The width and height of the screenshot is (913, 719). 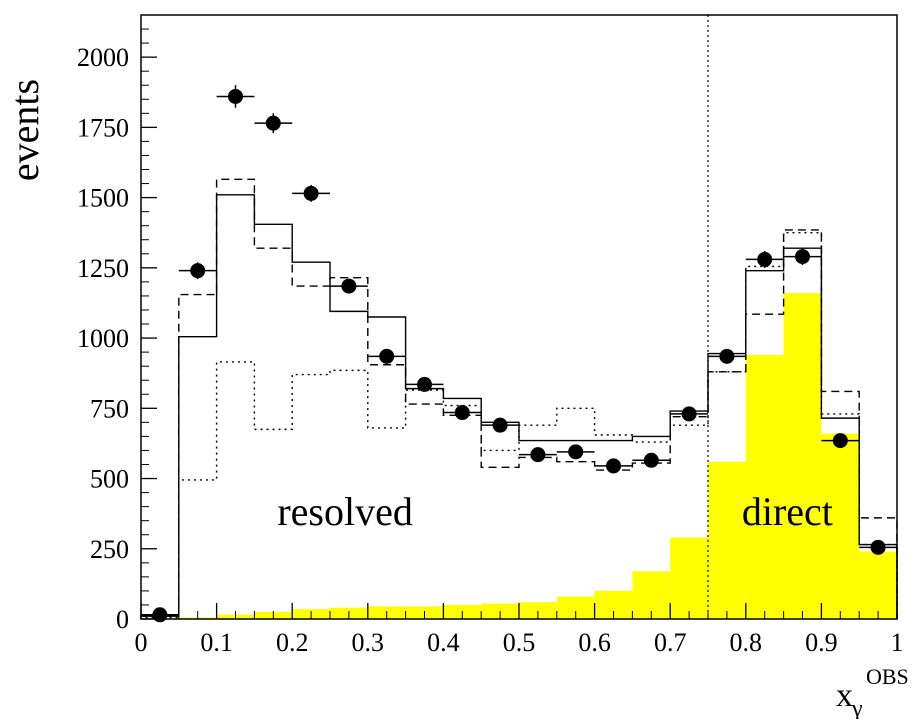 What do you see at coordinates (887, 676) in the screenshot?
I see `x-axis-label-sup: OBS` at bounding box center [887, 676].